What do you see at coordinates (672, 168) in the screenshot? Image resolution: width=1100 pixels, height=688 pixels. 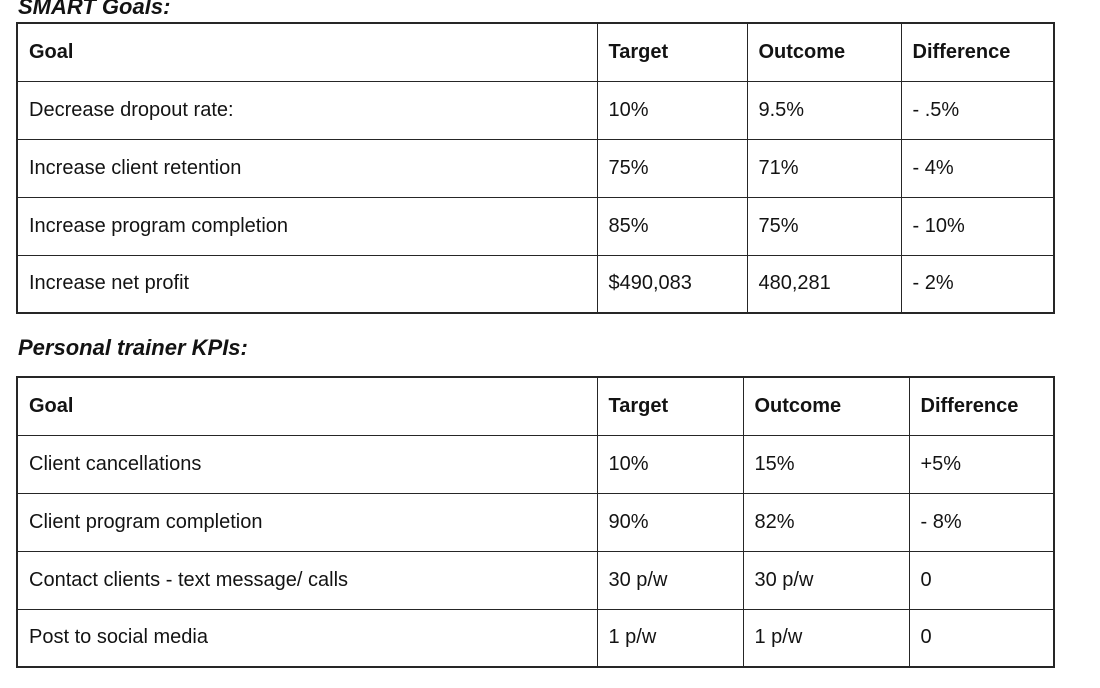 I see `target-cell: 75%` at bounding box center [672, 168].